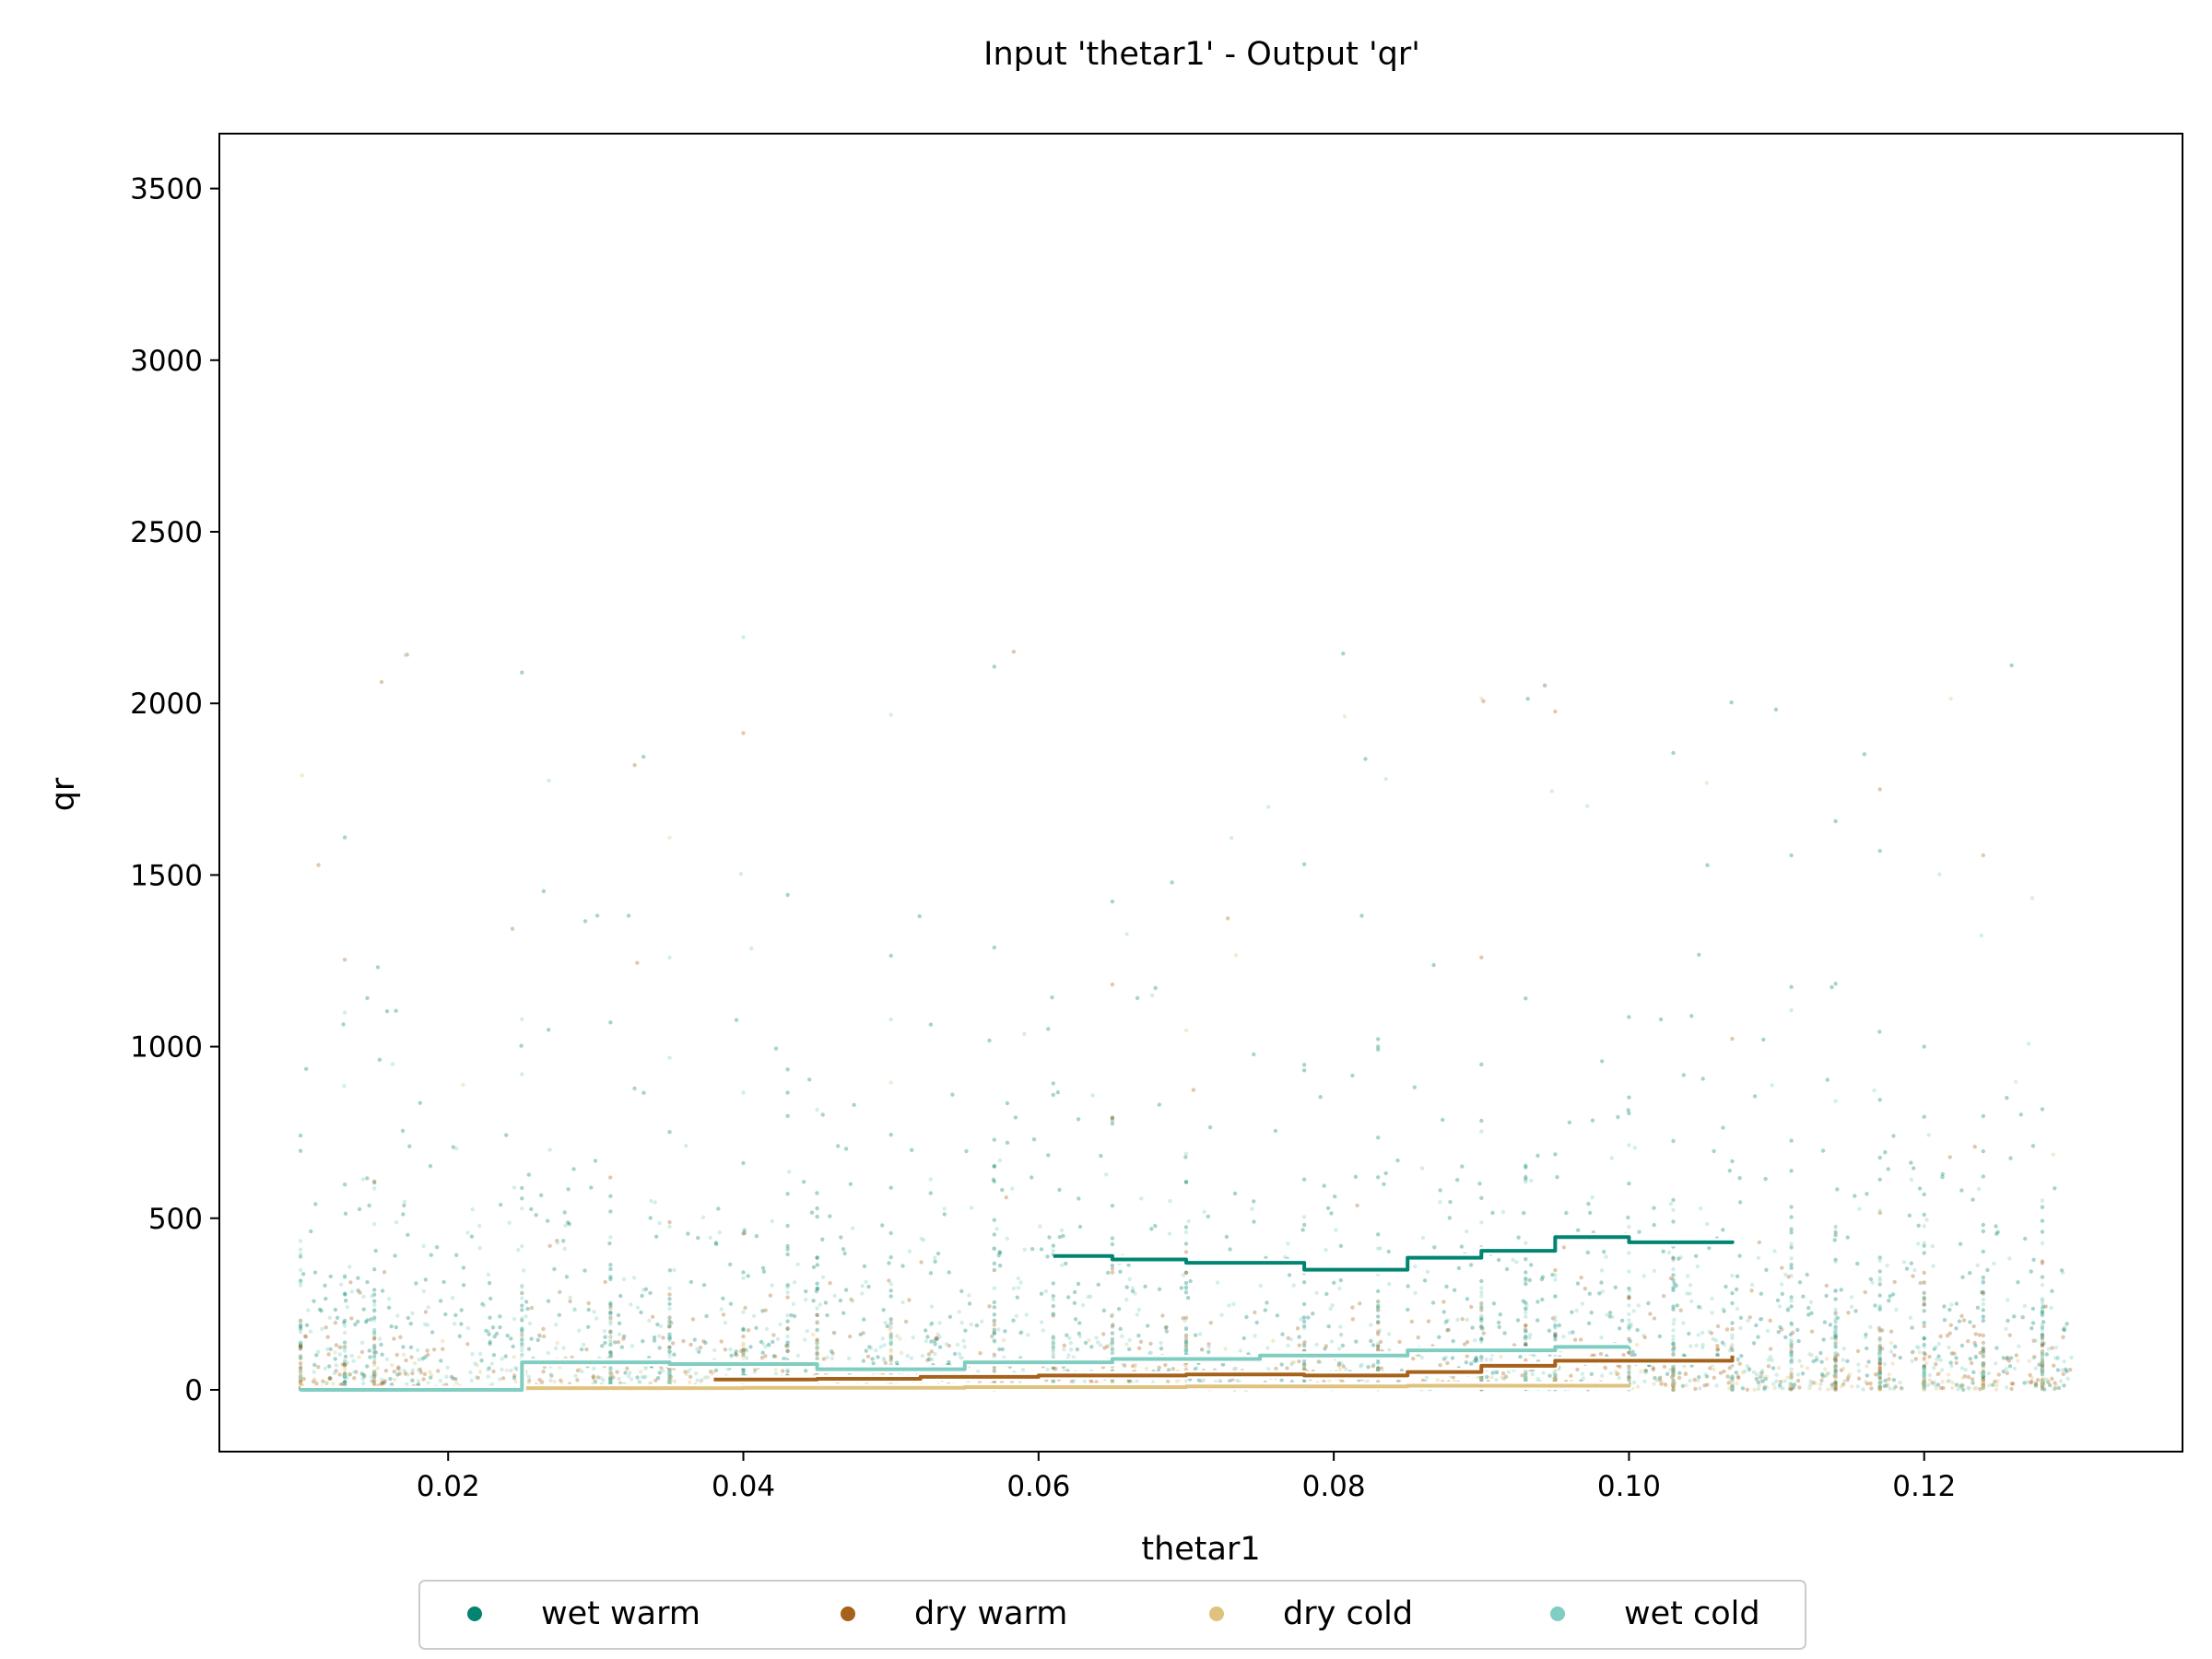 Image resolution: width=2212 pixels, height=1659 pixels. What do you see at coordinates (166, 361) in the screenshot?
I see `y-tick-label: 3000` at bounding box center [166, 361].